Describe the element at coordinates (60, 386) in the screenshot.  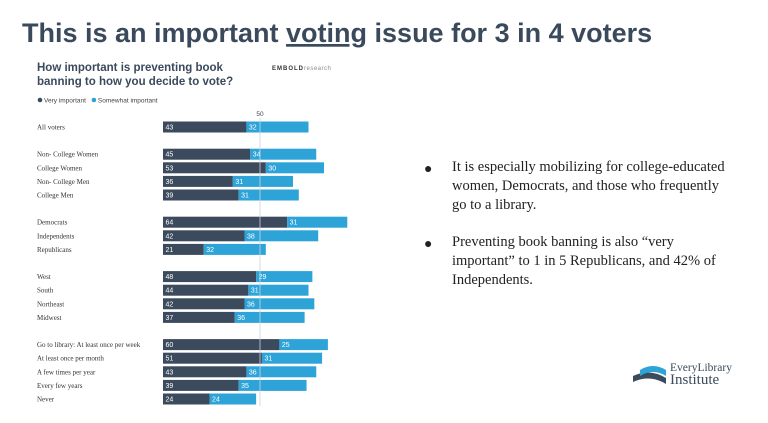
I see `category-label: Every few years` at that location.